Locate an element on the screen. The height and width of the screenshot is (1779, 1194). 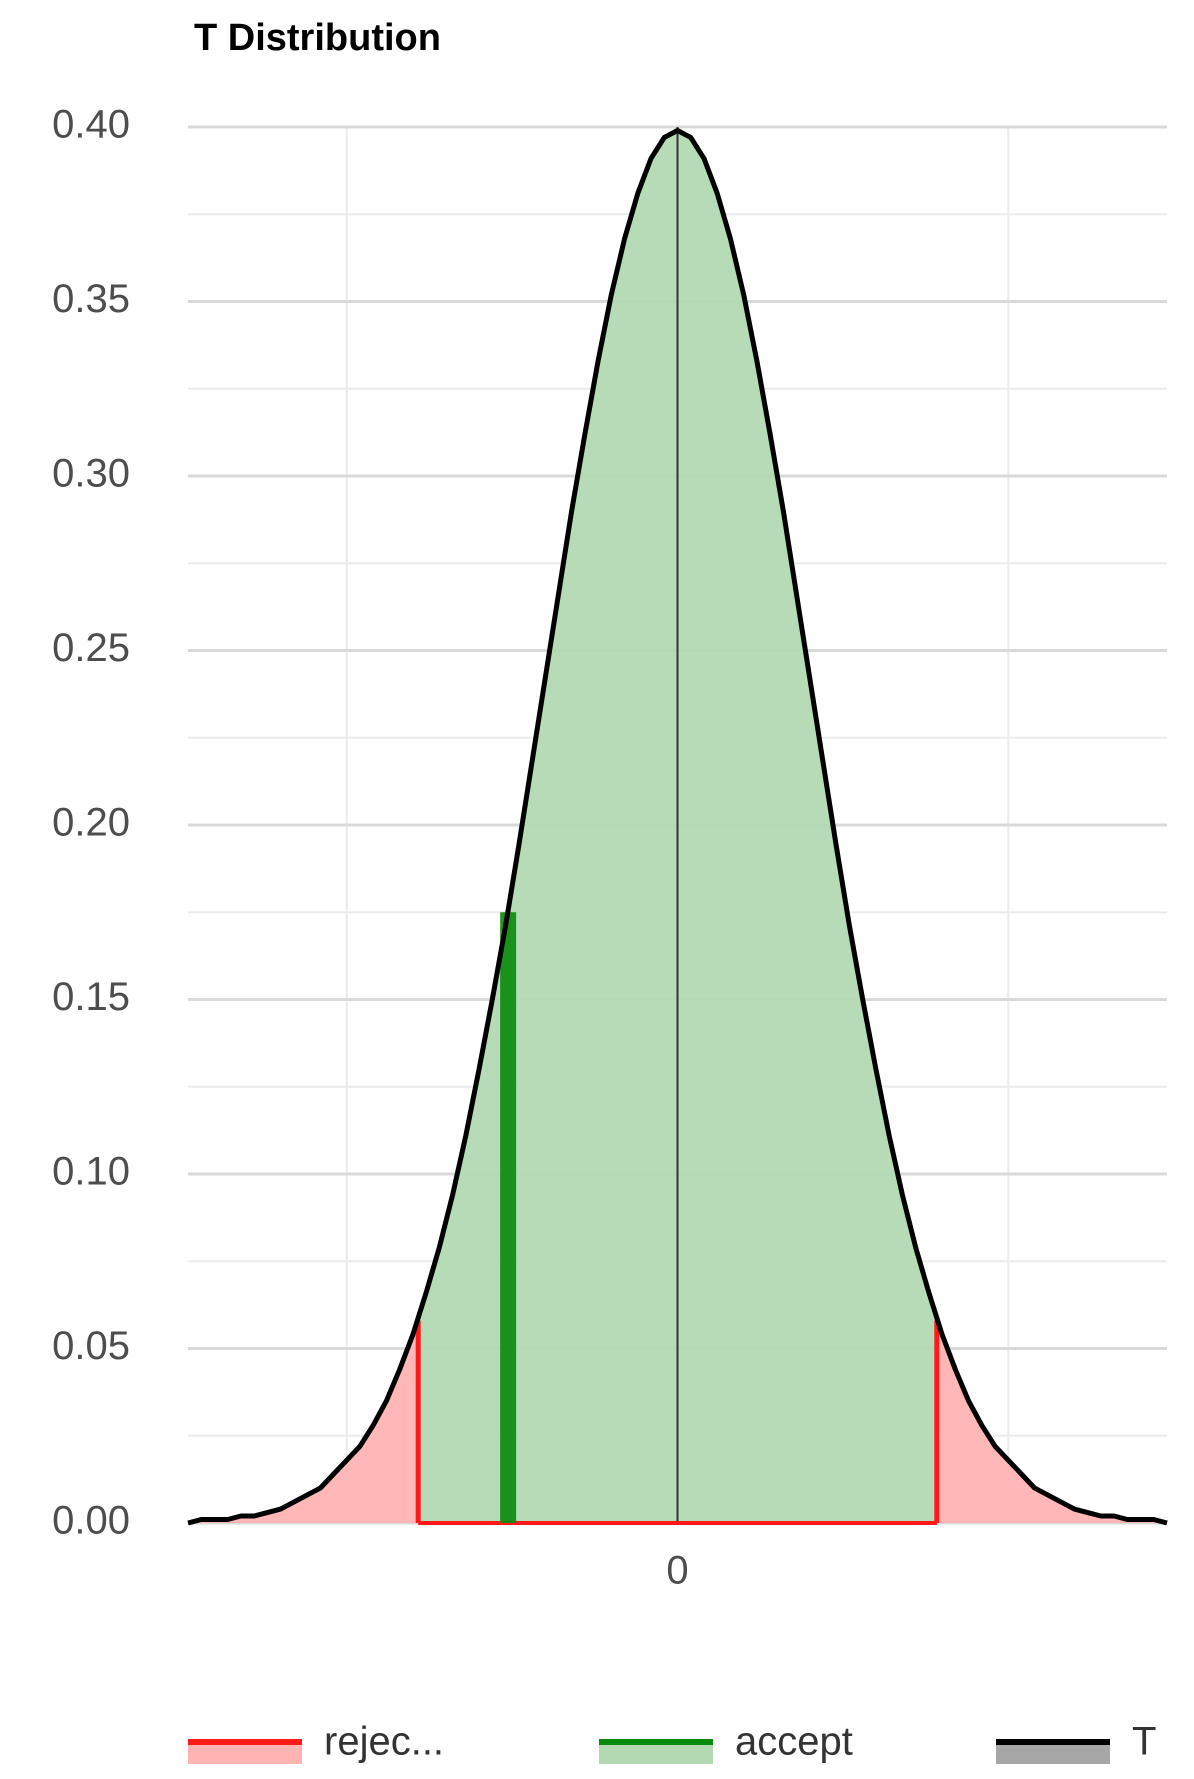
y-tick-label: 0.10 is located at coordinates (91, 1172).